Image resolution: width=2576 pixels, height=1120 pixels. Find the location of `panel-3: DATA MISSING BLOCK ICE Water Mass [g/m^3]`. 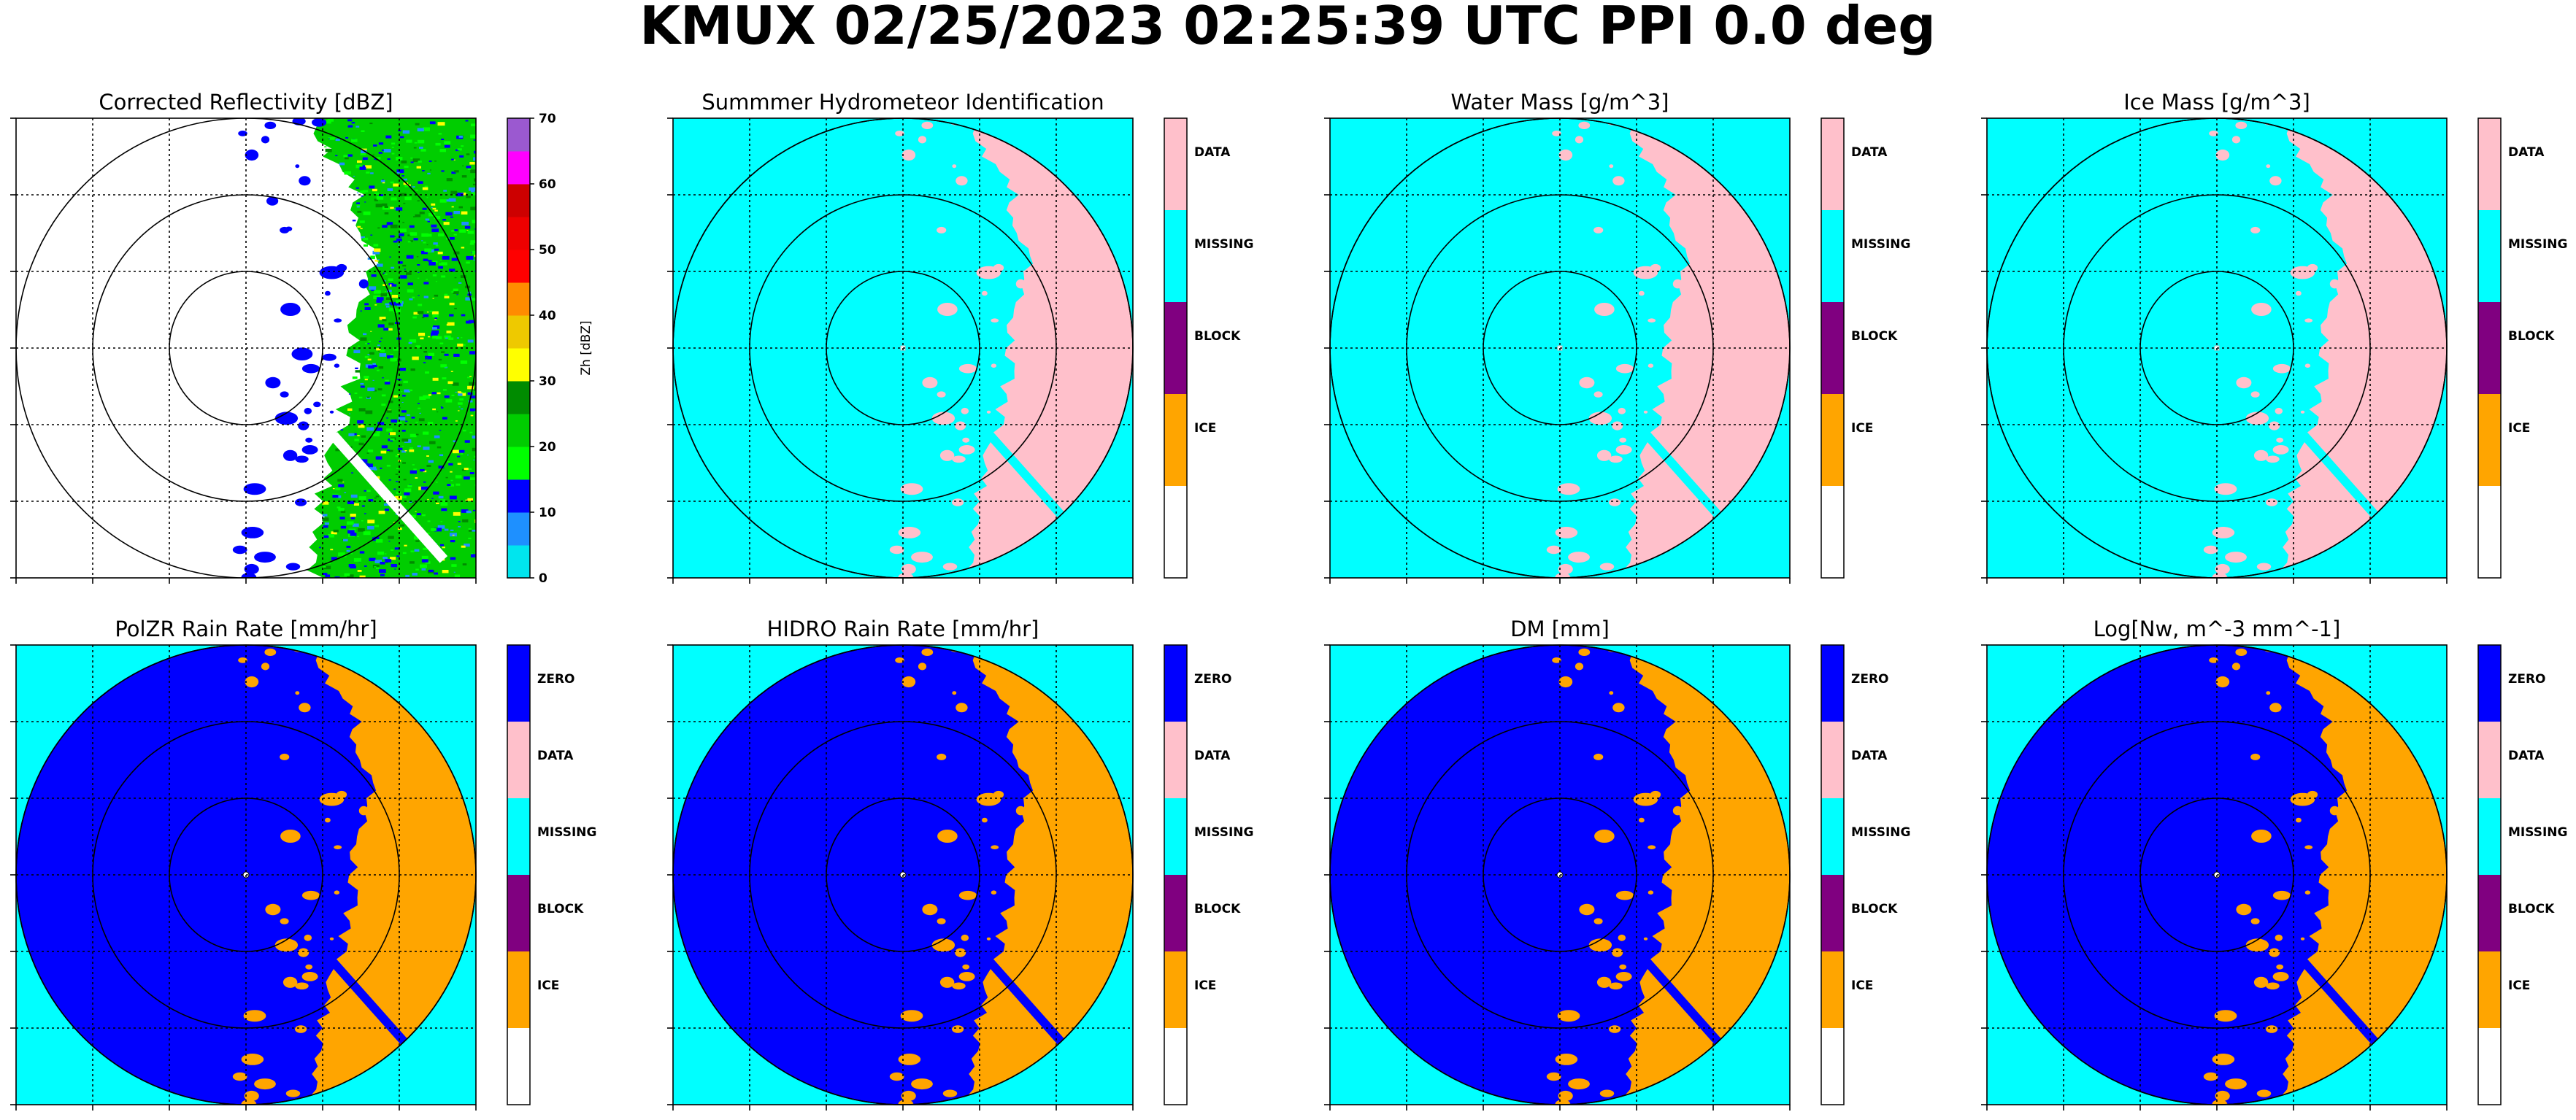

panel-3: DATA MISSING BLOCK ICE Water Mass [g/m^3] is located at coordinates (1617, 337).